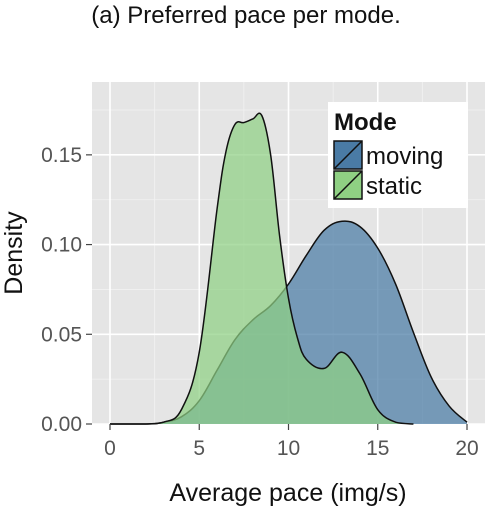 The height and width of the screenshot is (508, 492). I want to click on x-tick-label: 20, so click(466, 448).